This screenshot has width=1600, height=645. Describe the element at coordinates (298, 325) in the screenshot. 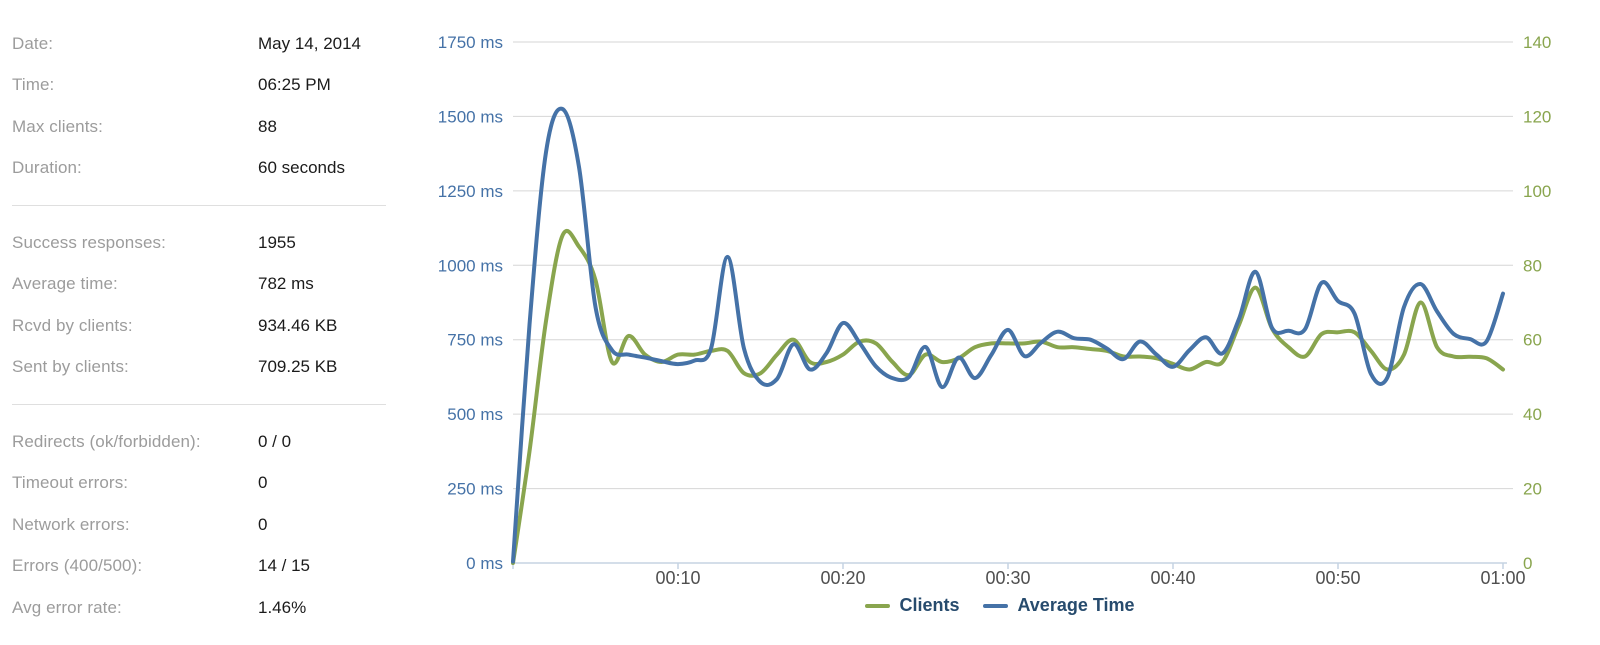

I see `stat-value-rcvd-by-clients: 934.46 KB` at that location.